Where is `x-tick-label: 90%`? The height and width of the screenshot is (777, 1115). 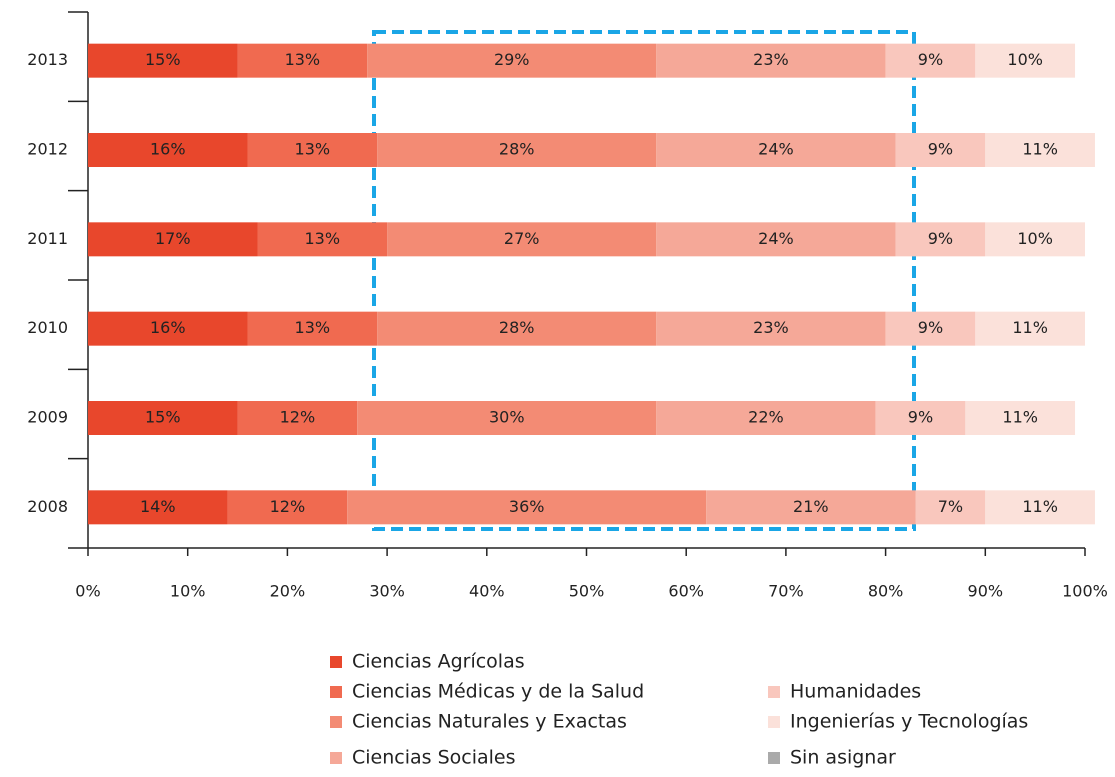 x-tick-label: 90% is located at coordinates (986, 591).